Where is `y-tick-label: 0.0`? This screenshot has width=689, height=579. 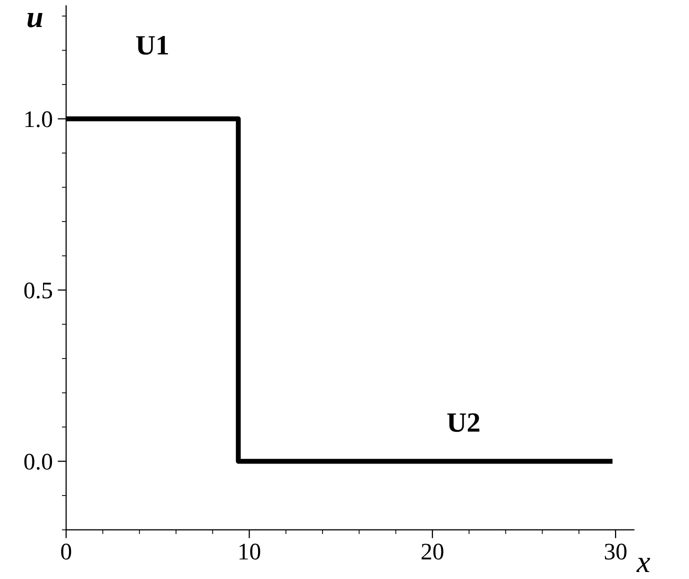 y-tick-label: 0.0 is located at coordinates (38, 462).